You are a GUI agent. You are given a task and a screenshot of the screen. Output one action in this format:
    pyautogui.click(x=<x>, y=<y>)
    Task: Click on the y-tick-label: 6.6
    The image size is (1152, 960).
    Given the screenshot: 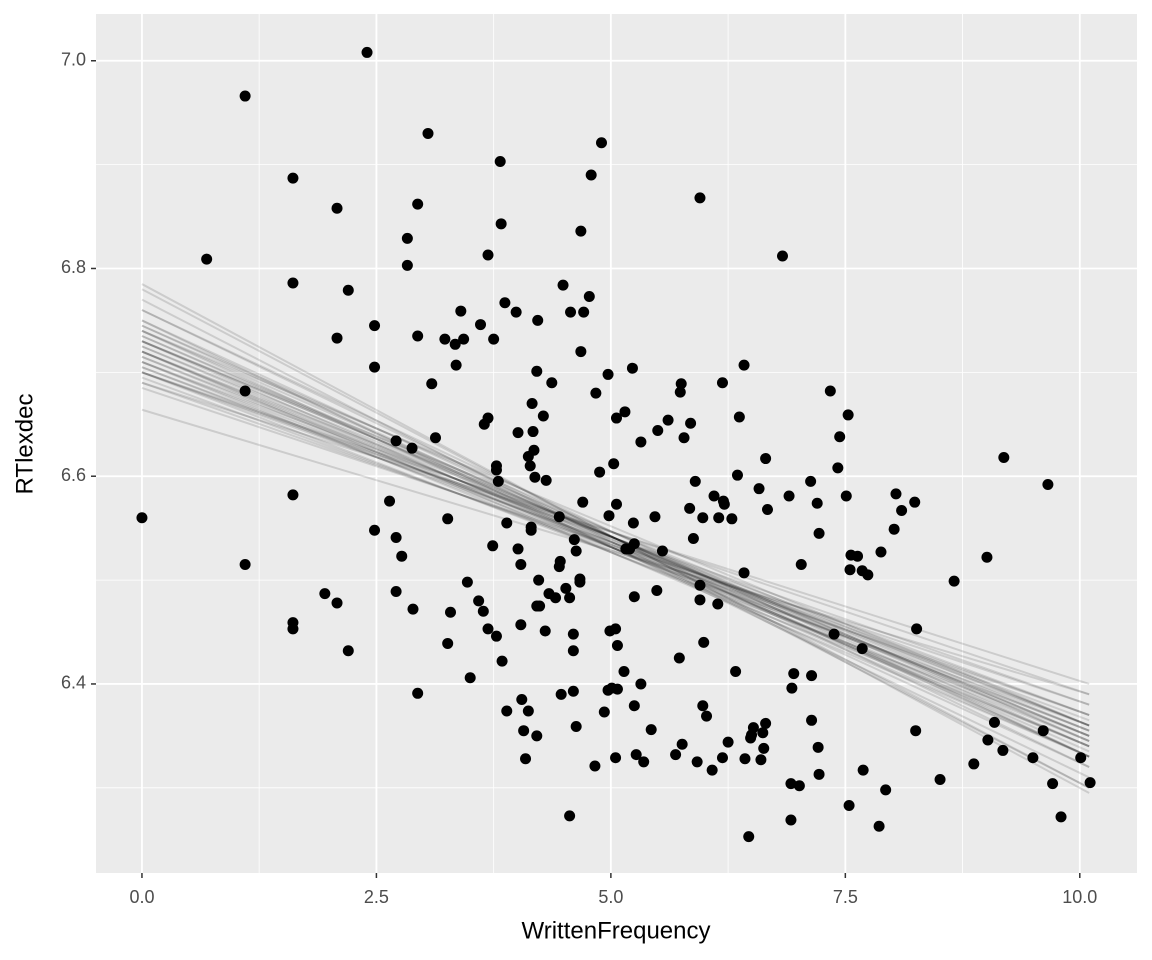 What is the action you would take?
    pyautogui.click(x=73, y=475)
    